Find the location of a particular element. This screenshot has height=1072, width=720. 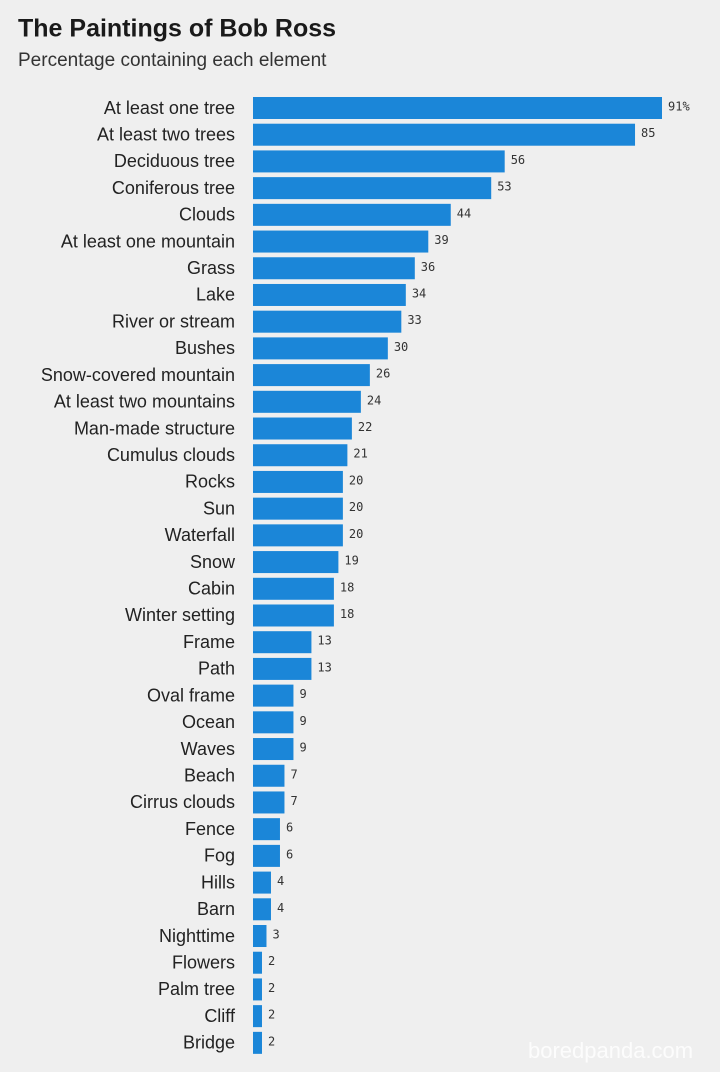

category-label: At least one mountain is located at coordinates (148, 241).